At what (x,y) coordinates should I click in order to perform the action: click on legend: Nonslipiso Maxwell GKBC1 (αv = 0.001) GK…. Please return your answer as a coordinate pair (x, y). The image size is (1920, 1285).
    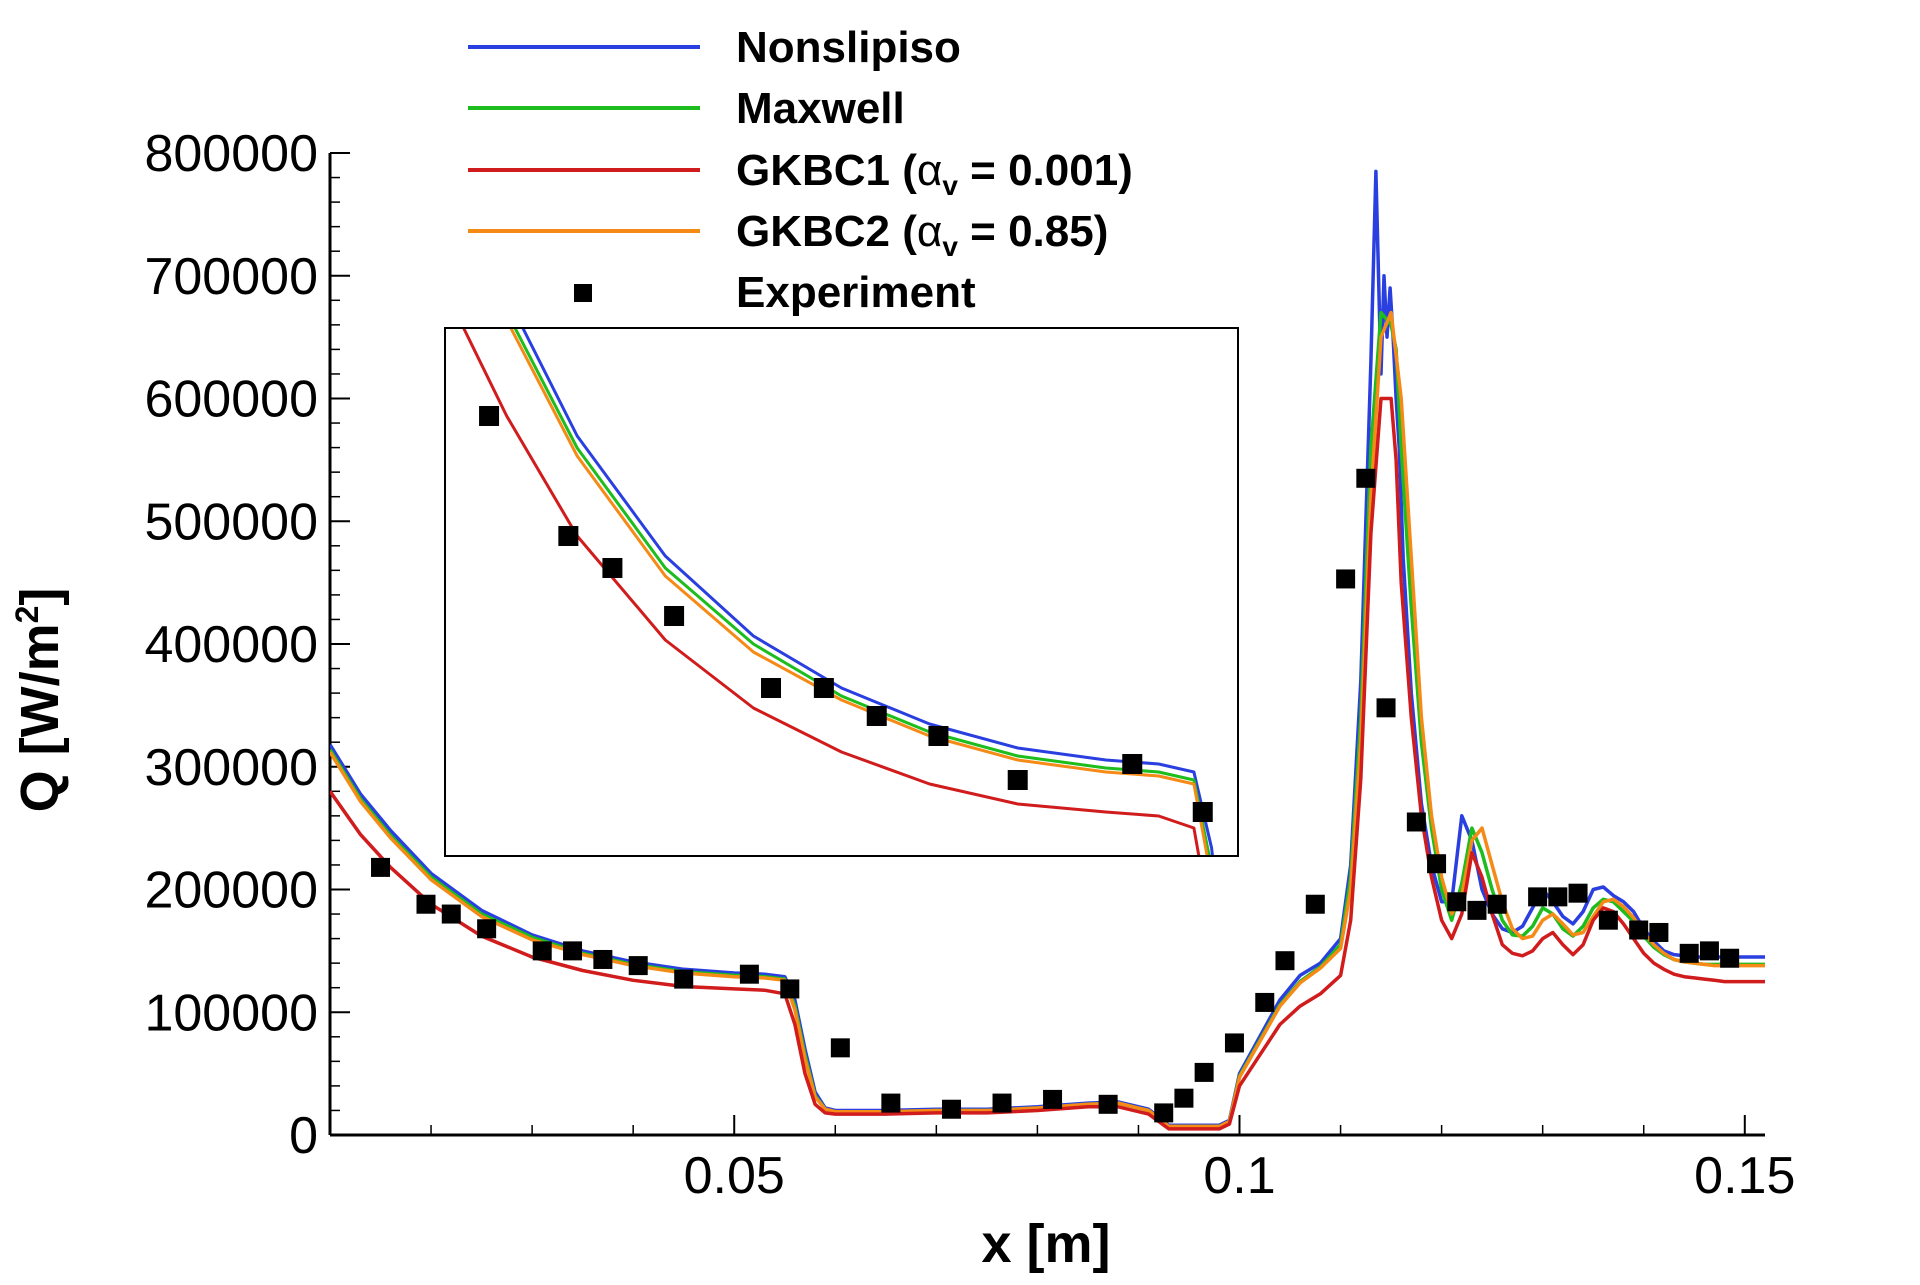
    Looking at the image, I should click on (800, 170).